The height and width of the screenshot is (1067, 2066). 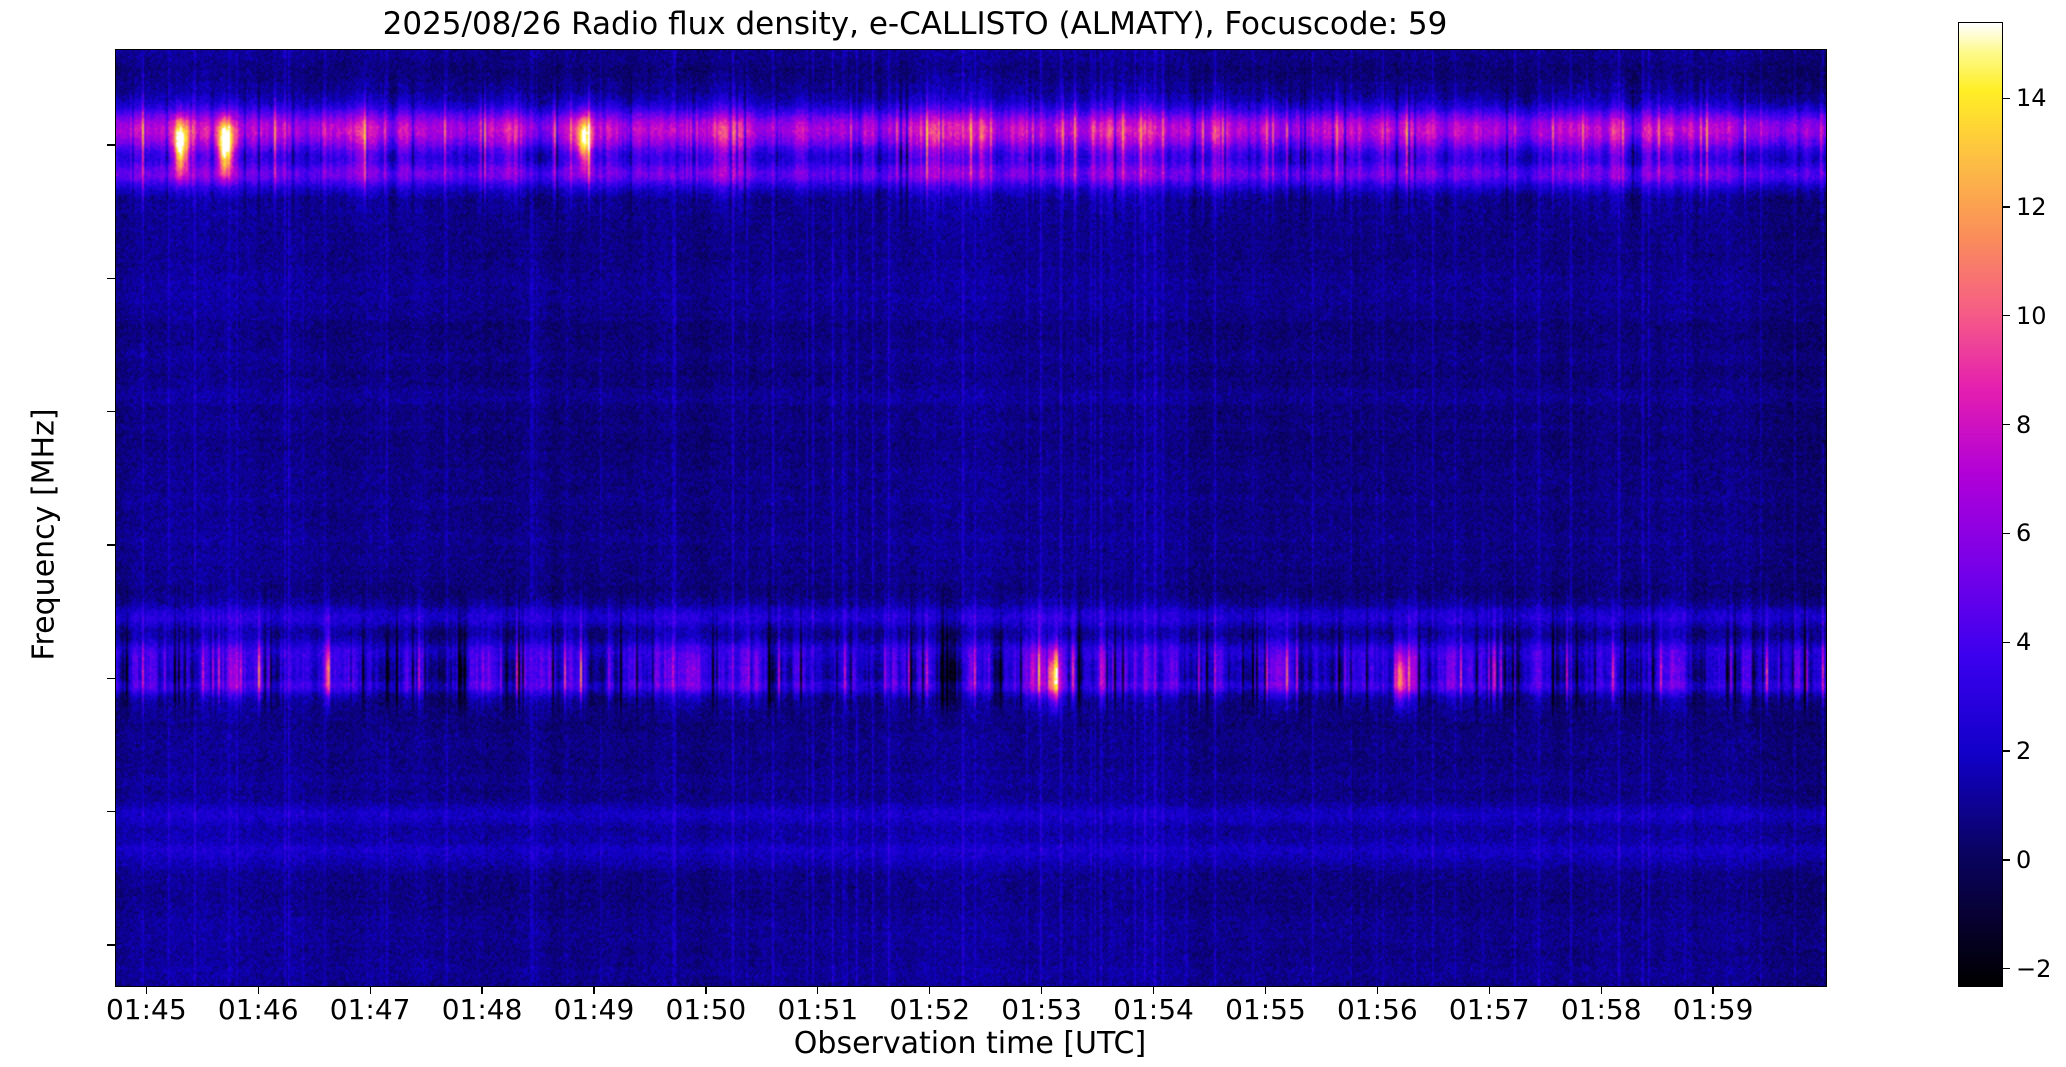 I want to click on x-tick-label: 01:55, so click(x=1265, y=1009).